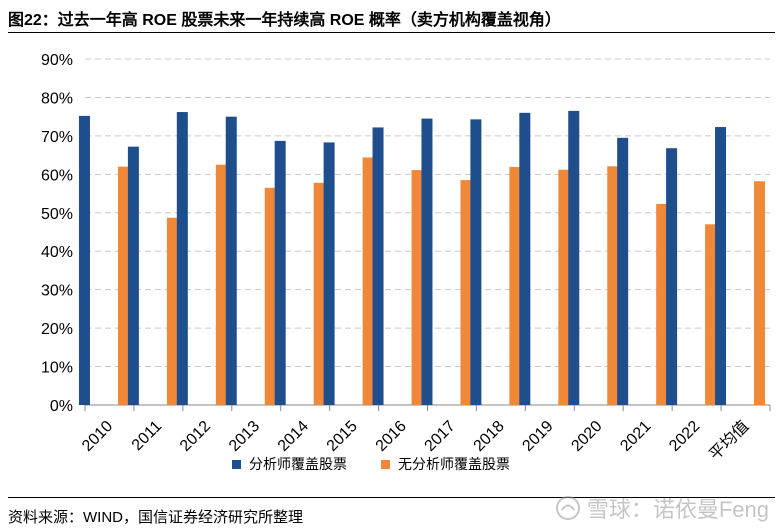 This screenshot has height=530, width=783. Describe the element at coordinates (57, 137) in the screenshot. I see `y-tick-label: 70%` at that location.